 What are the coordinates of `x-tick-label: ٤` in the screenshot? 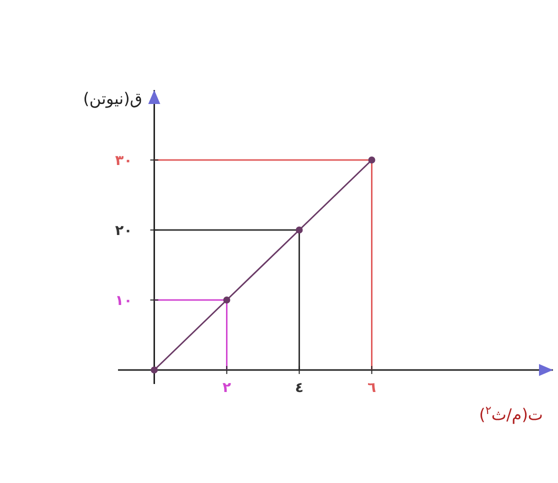 It's located at (299, 388).